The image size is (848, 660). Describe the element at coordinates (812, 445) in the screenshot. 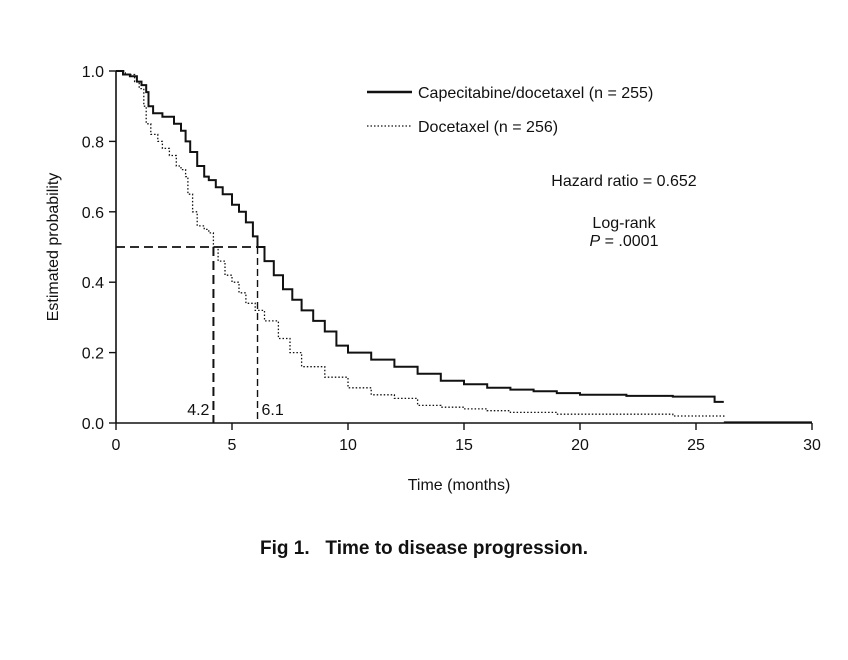

I see `x-tick-label-30: 30` at that location.